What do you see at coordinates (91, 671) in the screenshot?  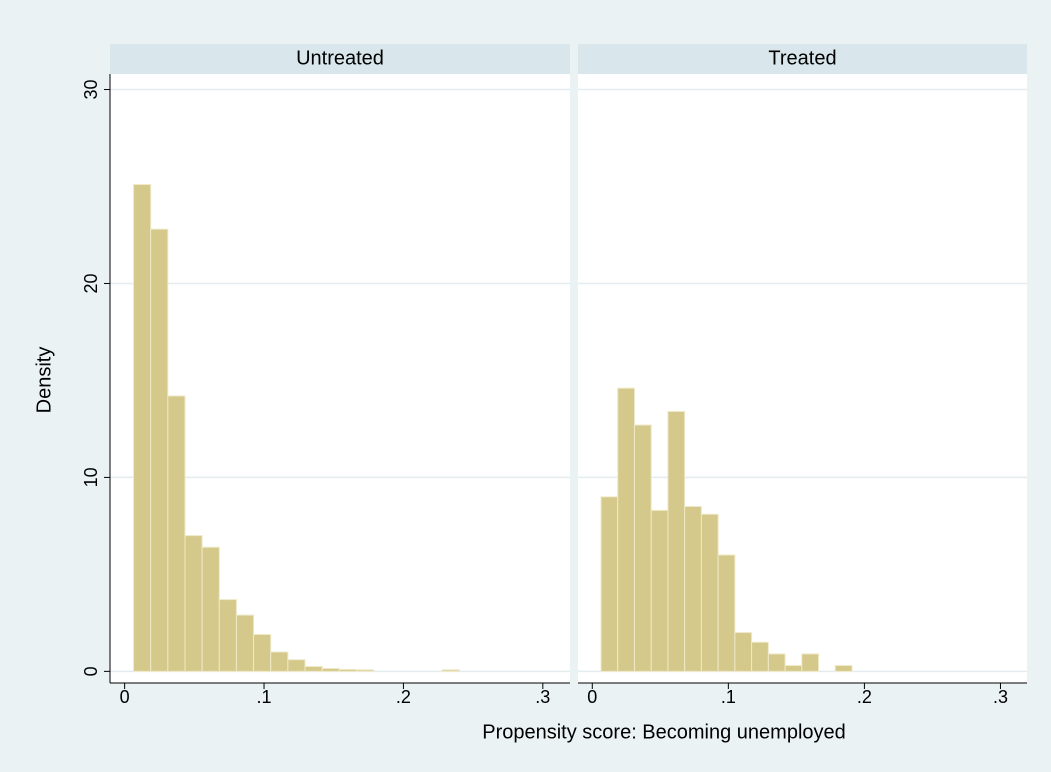 I see `y-tick-label: 0` at bounding box center [91, 671].